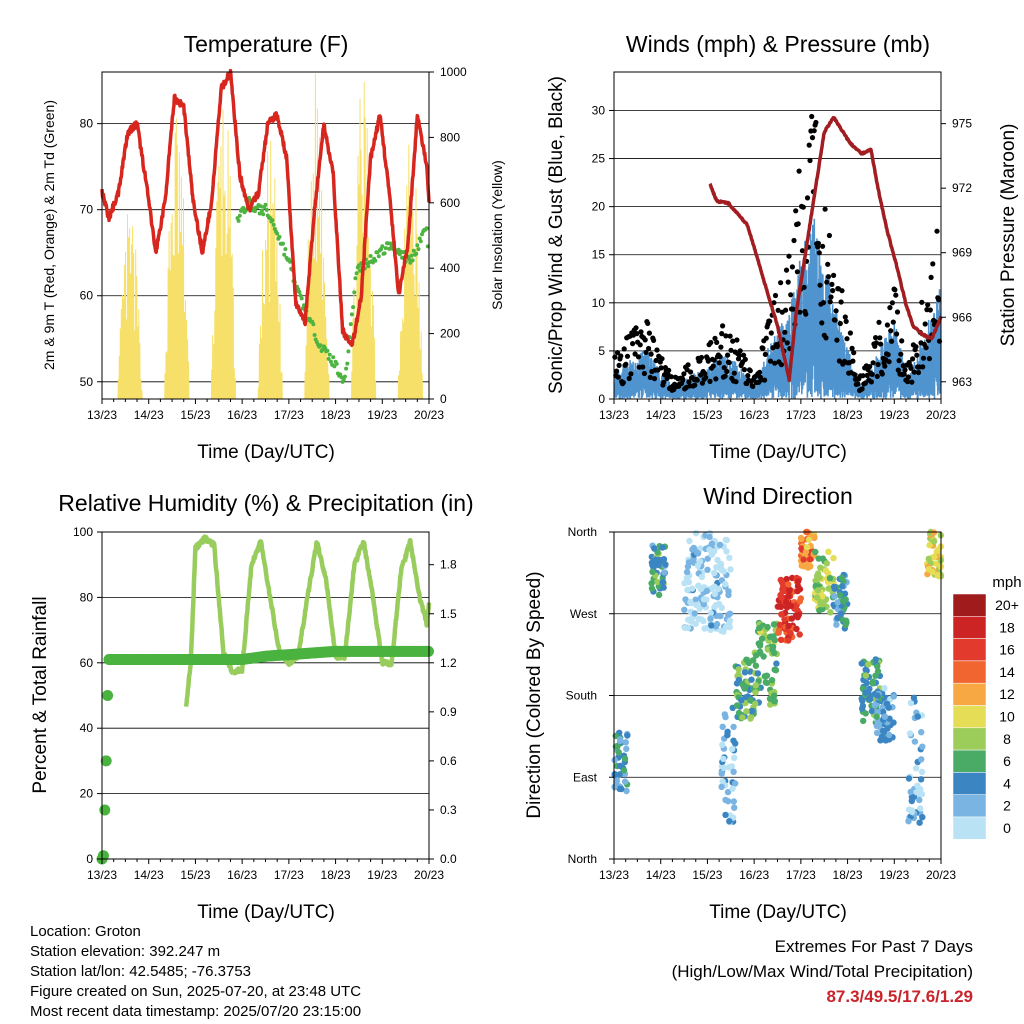 Image resolution: width=1024 pixels, height=1024 pixels. Describe the element at coordinates (87, 124) in the screenshot. I see `temperature-ytick-label: 80` at that location.